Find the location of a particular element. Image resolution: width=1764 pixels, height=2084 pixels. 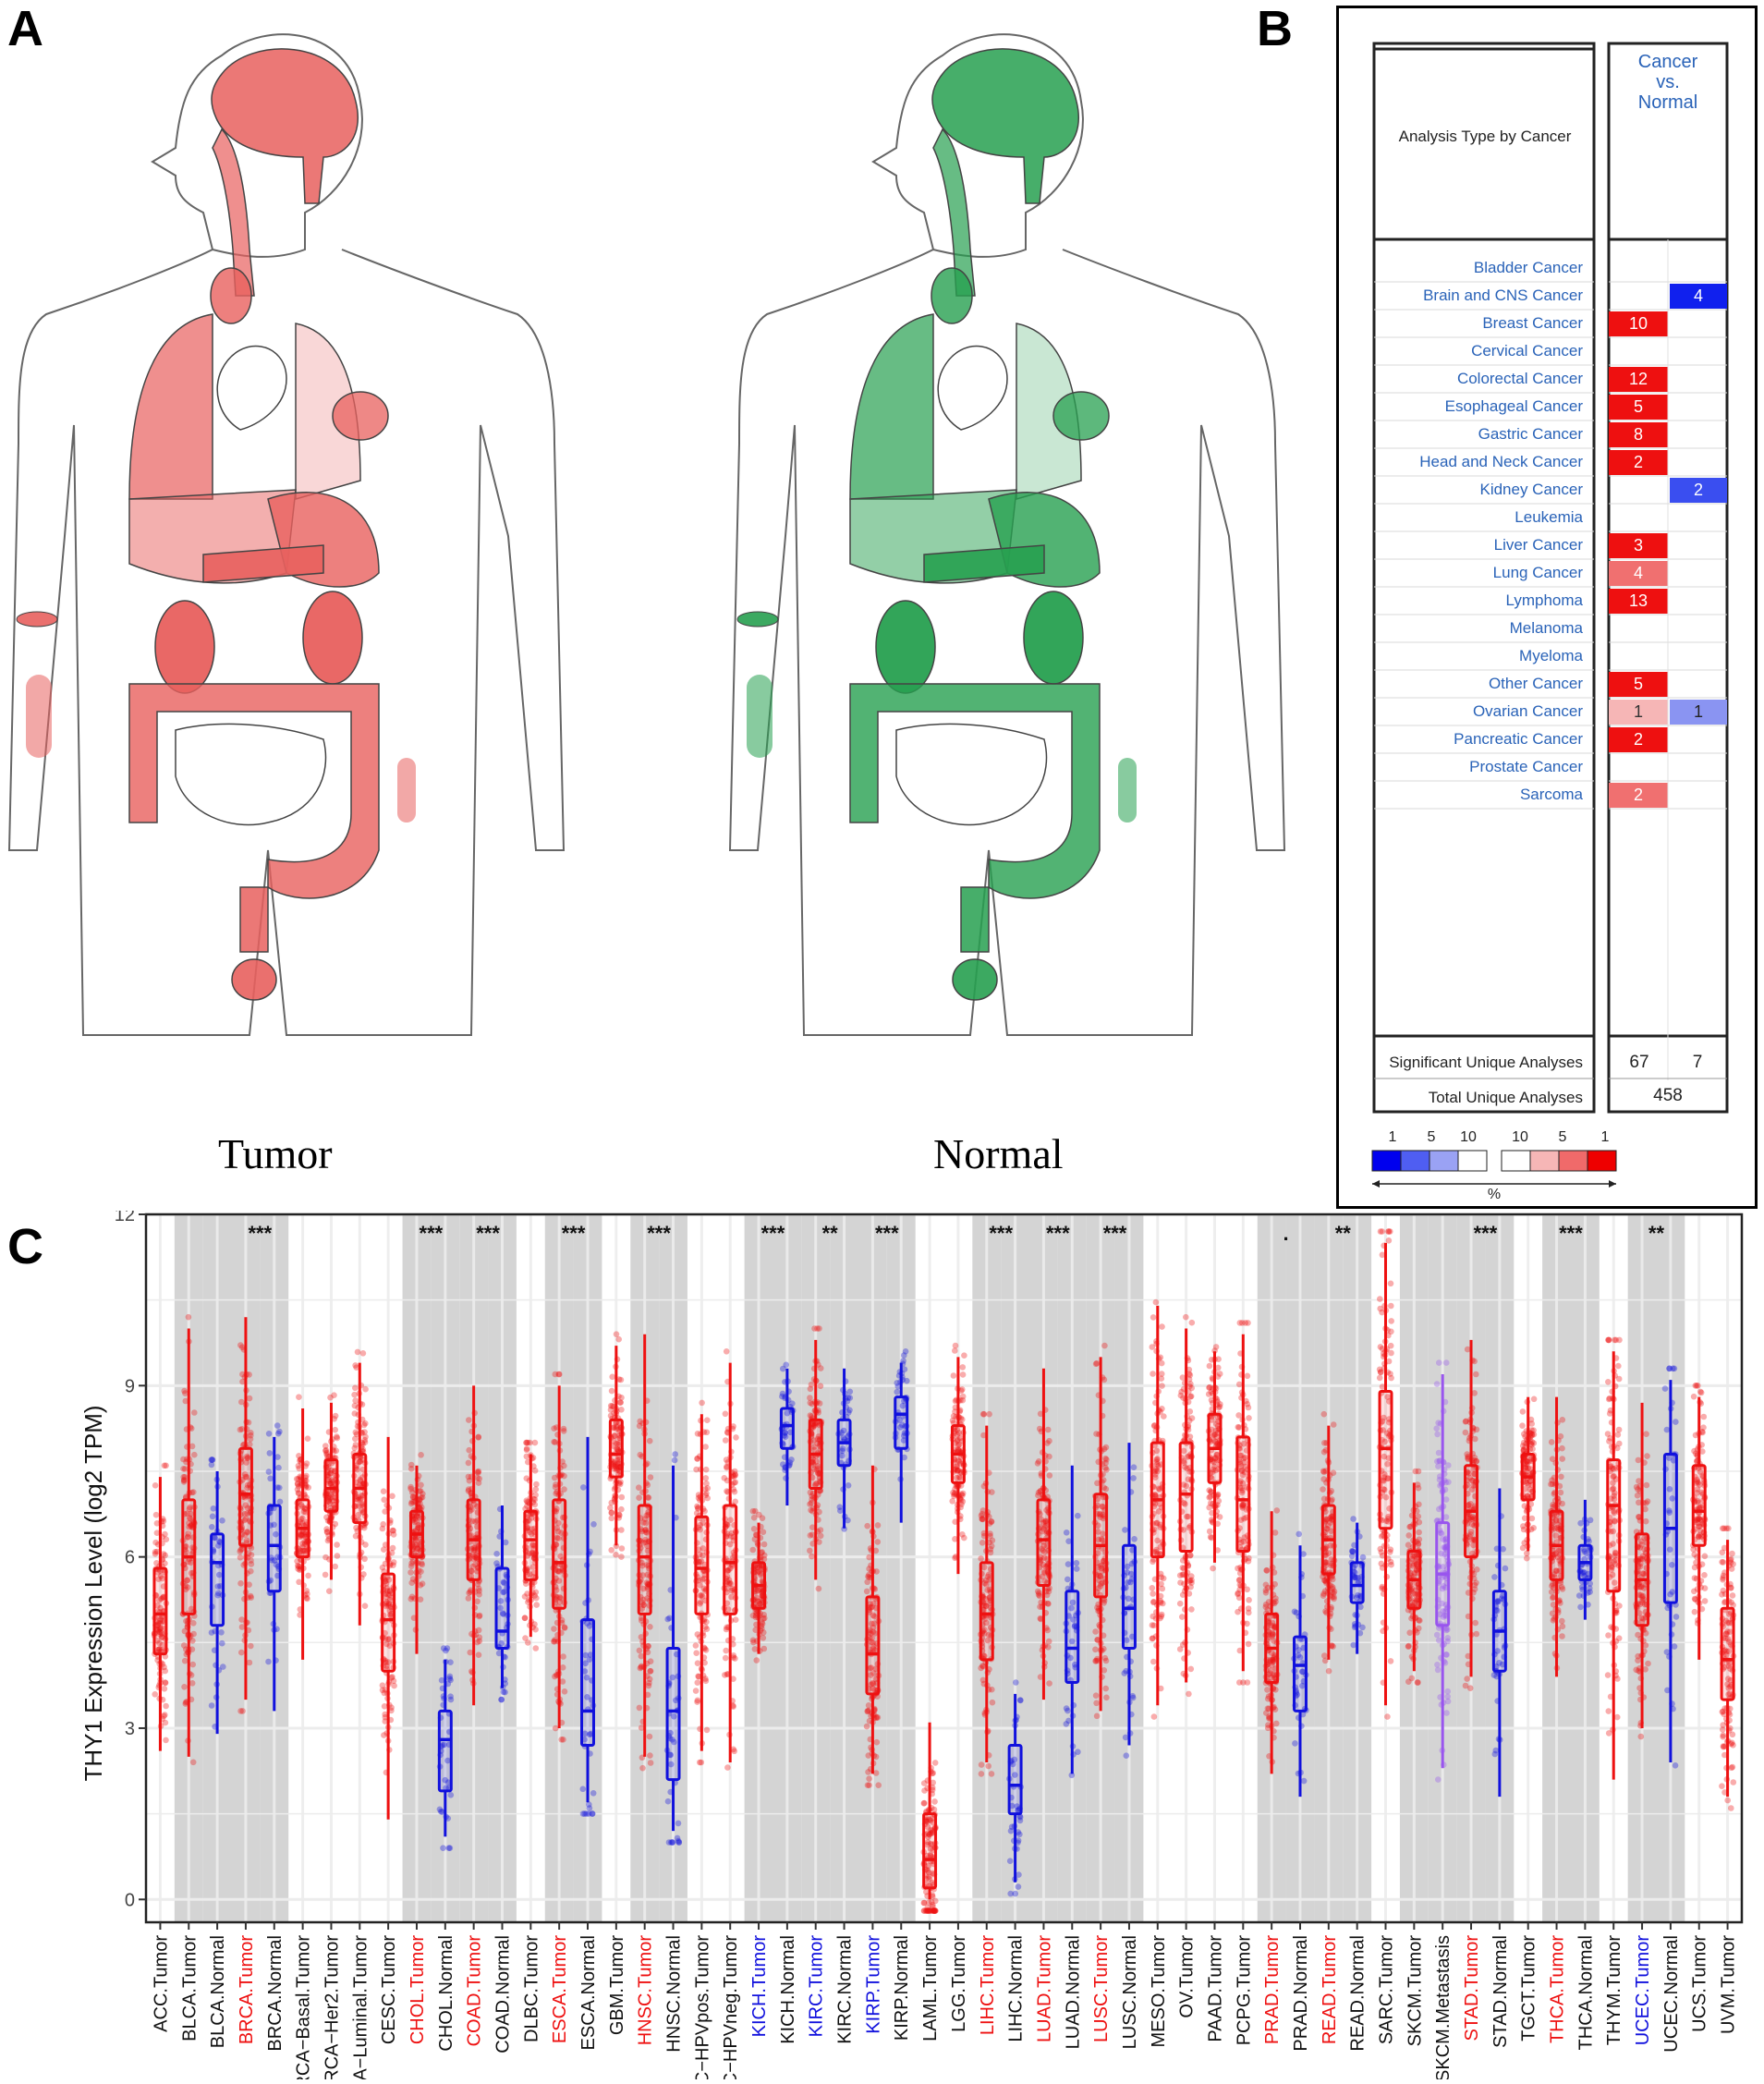

row-label-16: Ovarian Cancer is located at coordinates (1528, 711).